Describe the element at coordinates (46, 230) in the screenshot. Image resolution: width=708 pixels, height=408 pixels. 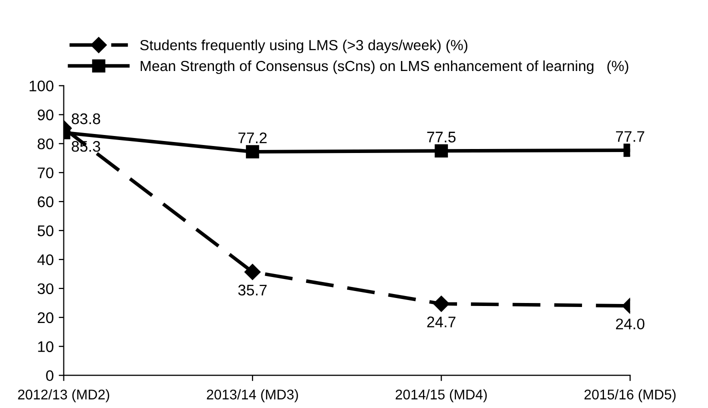
I see `y-tick-label: 50` at that location.